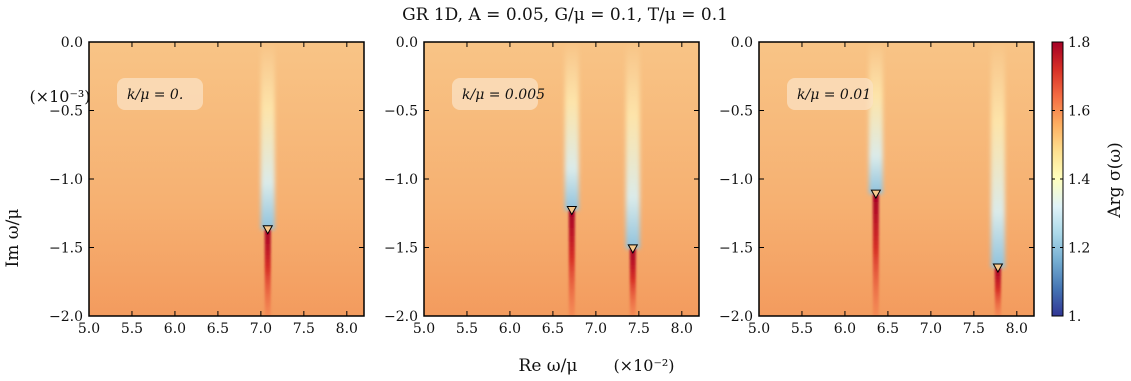 The width and height of the screenshot is (1131, 381). What do you see at coordinates (643, 365) in the screenshot?
I see `x-scale-label: (×10⁻²)` at bounding box center [643, 365].